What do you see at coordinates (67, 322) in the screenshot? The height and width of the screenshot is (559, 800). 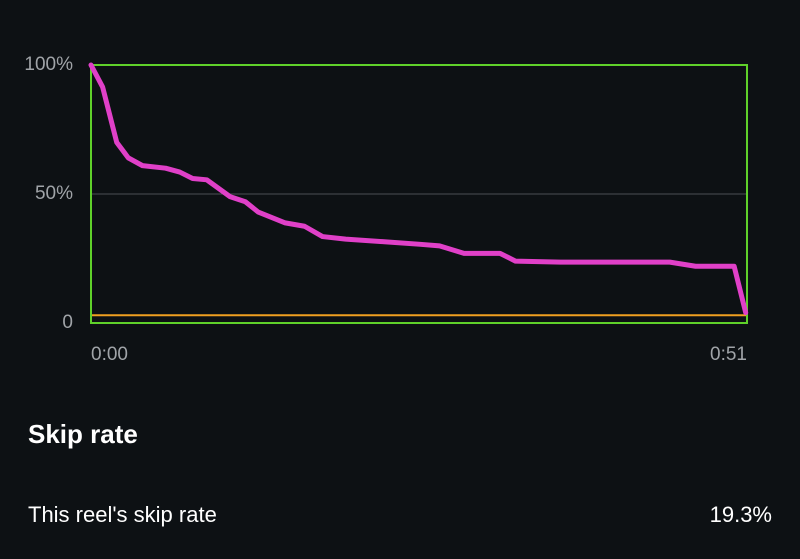 I see `y-tick-label: 0` at bounding box center [67, 322].